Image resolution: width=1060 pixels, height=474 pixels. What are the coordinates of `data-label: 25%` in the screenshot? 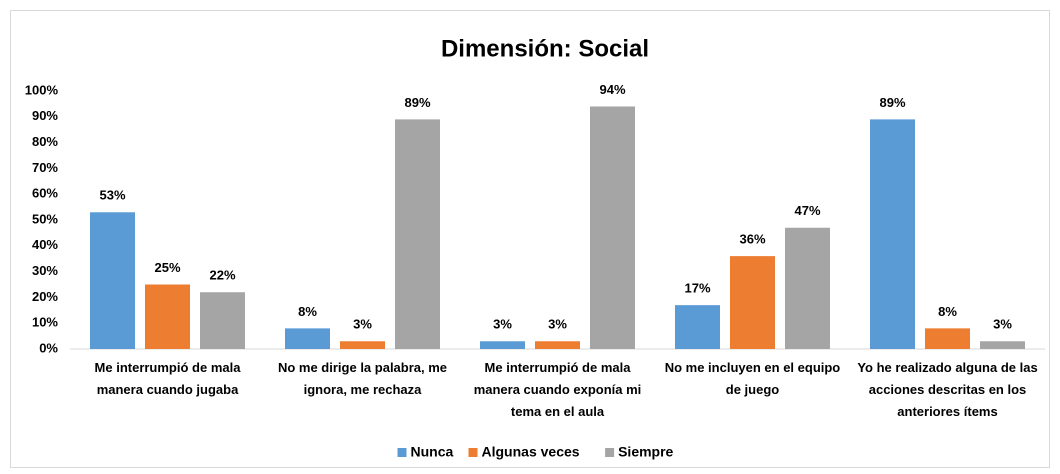 It's located at (167, 267).